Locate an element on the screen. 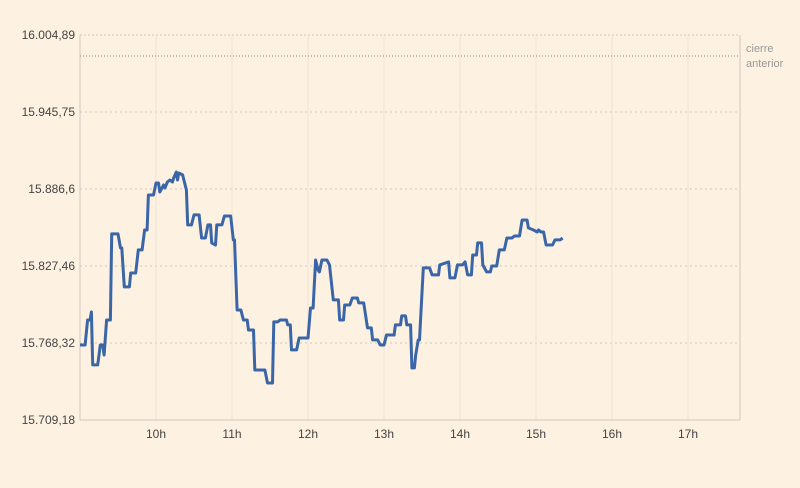  y-tick-label: 15.827,46 is located at coordinates (49, 266).